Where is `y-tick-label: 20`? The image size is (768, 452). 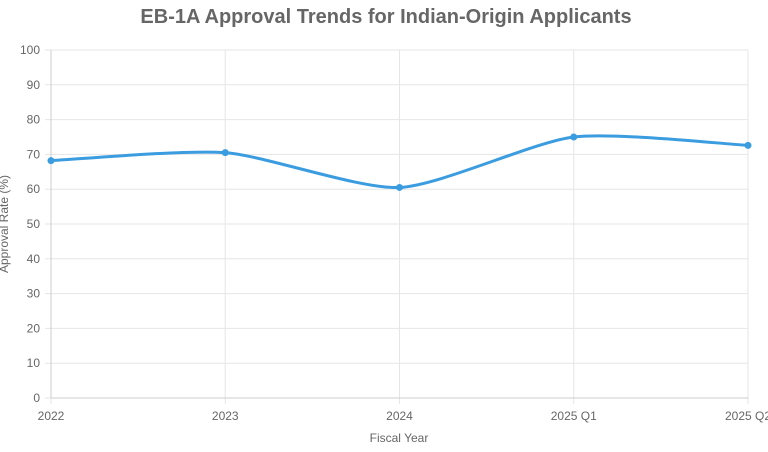
y-tick-label: 20 is located at coordinates (34, 328).